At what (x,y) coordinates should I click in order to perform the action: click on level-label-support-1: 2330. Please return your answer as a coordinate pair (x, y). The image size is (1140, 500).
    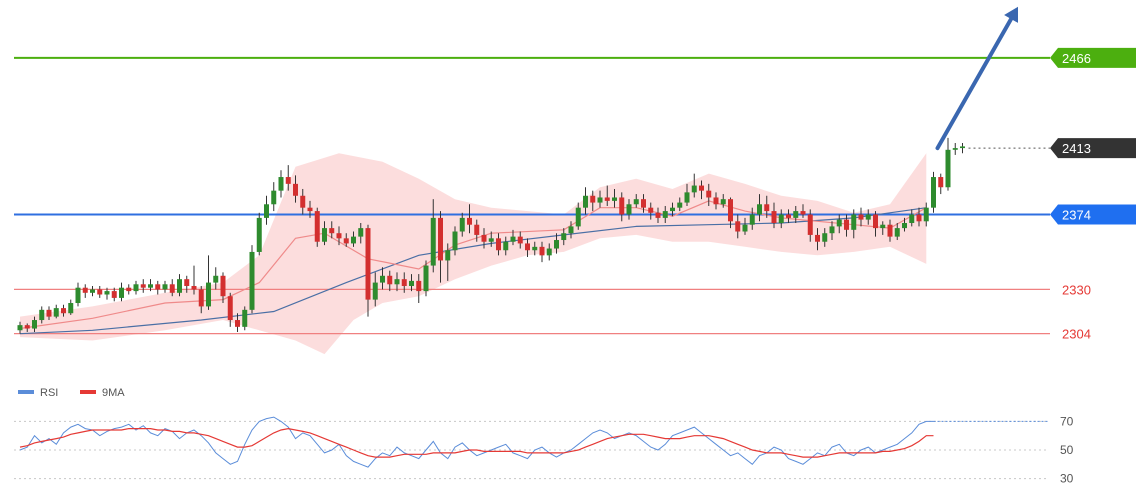
    Looking at the image, I should click on (1076, 289).